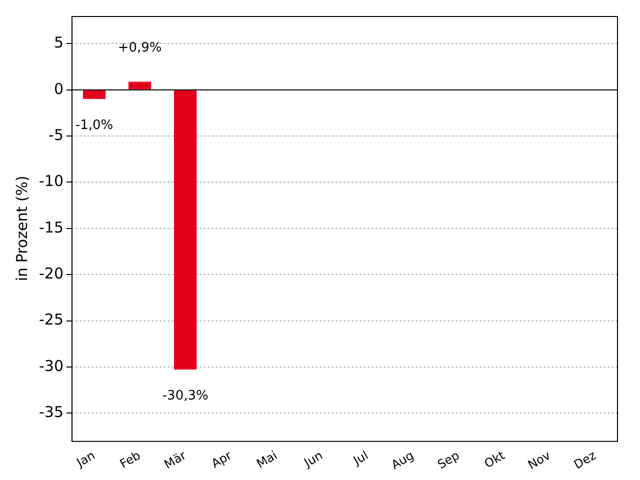 This screenshot has width=640, height=480. What do you see at coordinates (51, 412) in the screenshot?
I see `y-tick-label: -35` at bounding box center [51, 412].